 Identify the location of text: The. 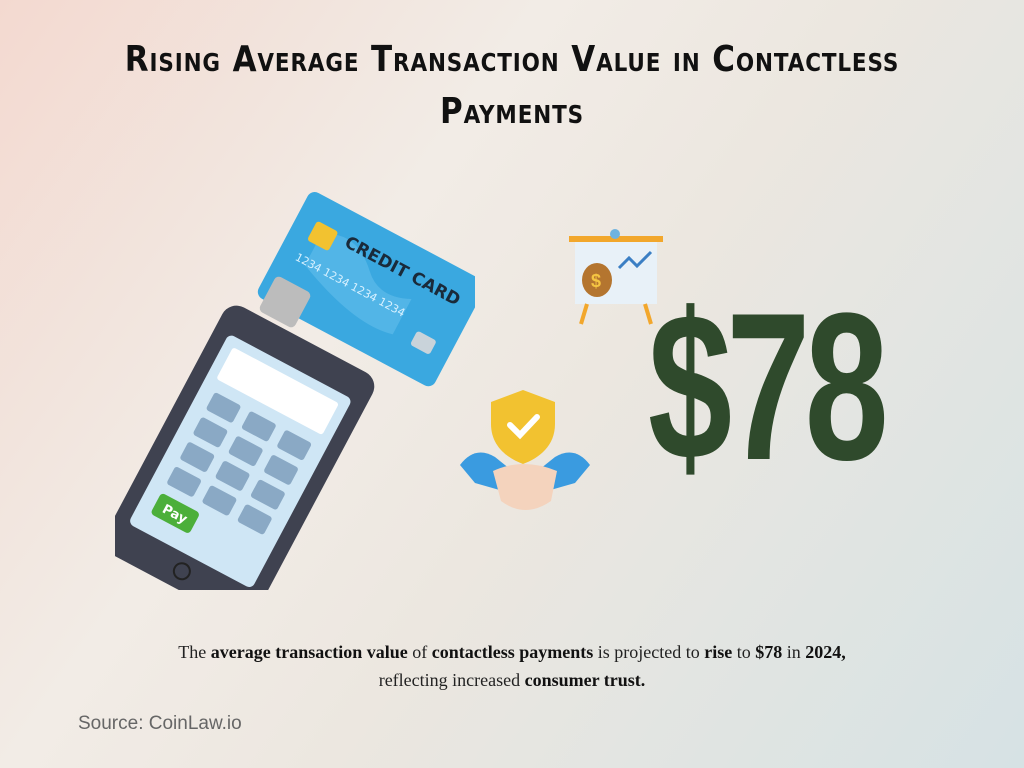
(194, 652).